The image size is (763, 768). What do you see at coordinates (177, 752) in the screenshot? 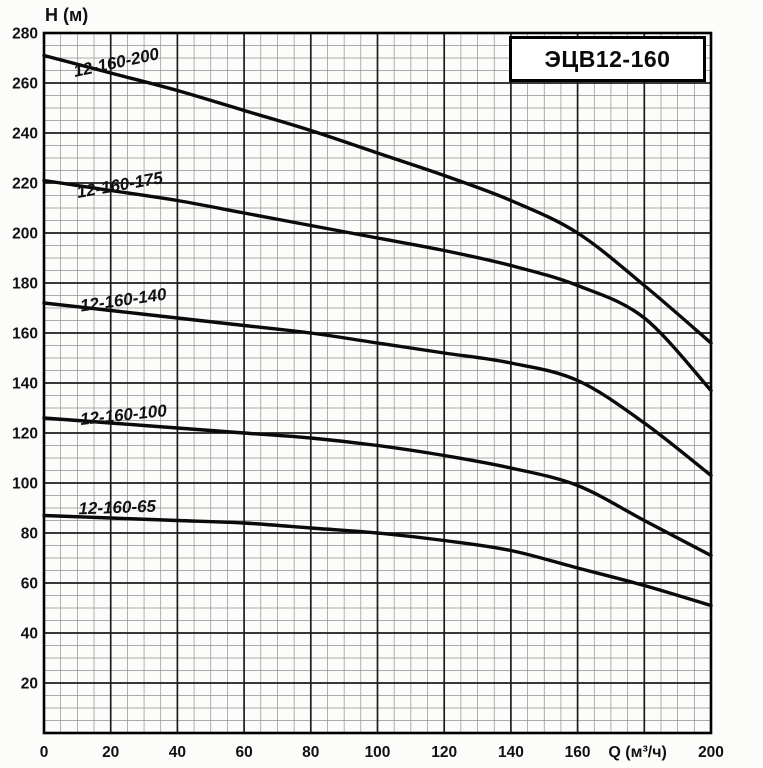
I see `x-tick-40: 40` at bounding box center [177, 752].